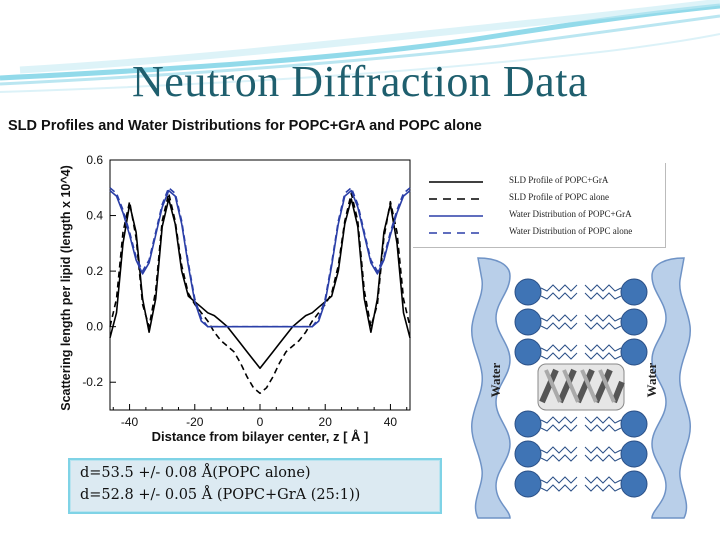  I want to click on x-tick-label: 40, so click(391, 422).